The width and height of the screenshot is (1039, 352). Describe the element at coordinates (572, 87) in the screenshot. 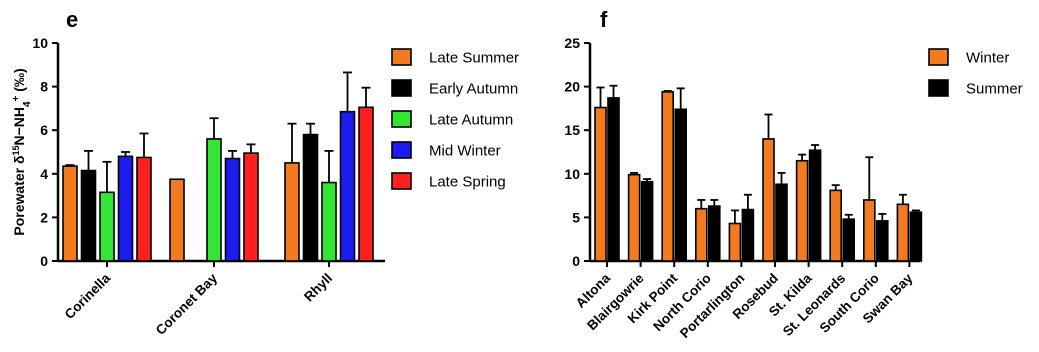

I see `y-tick-label: 20` at that location.